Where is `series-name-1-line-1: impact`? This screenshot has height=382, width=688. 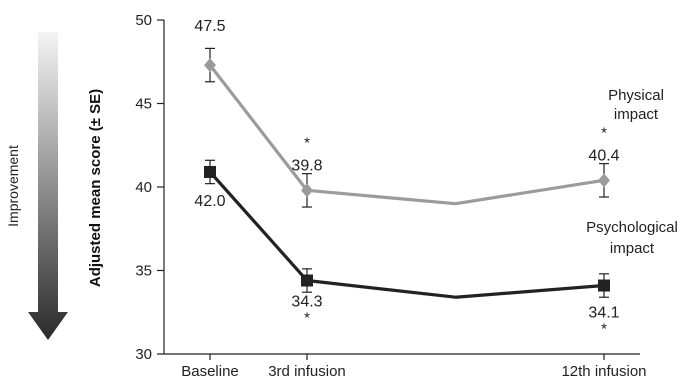 series-name-1-line-1: impact is located at coordinates (632, 248).